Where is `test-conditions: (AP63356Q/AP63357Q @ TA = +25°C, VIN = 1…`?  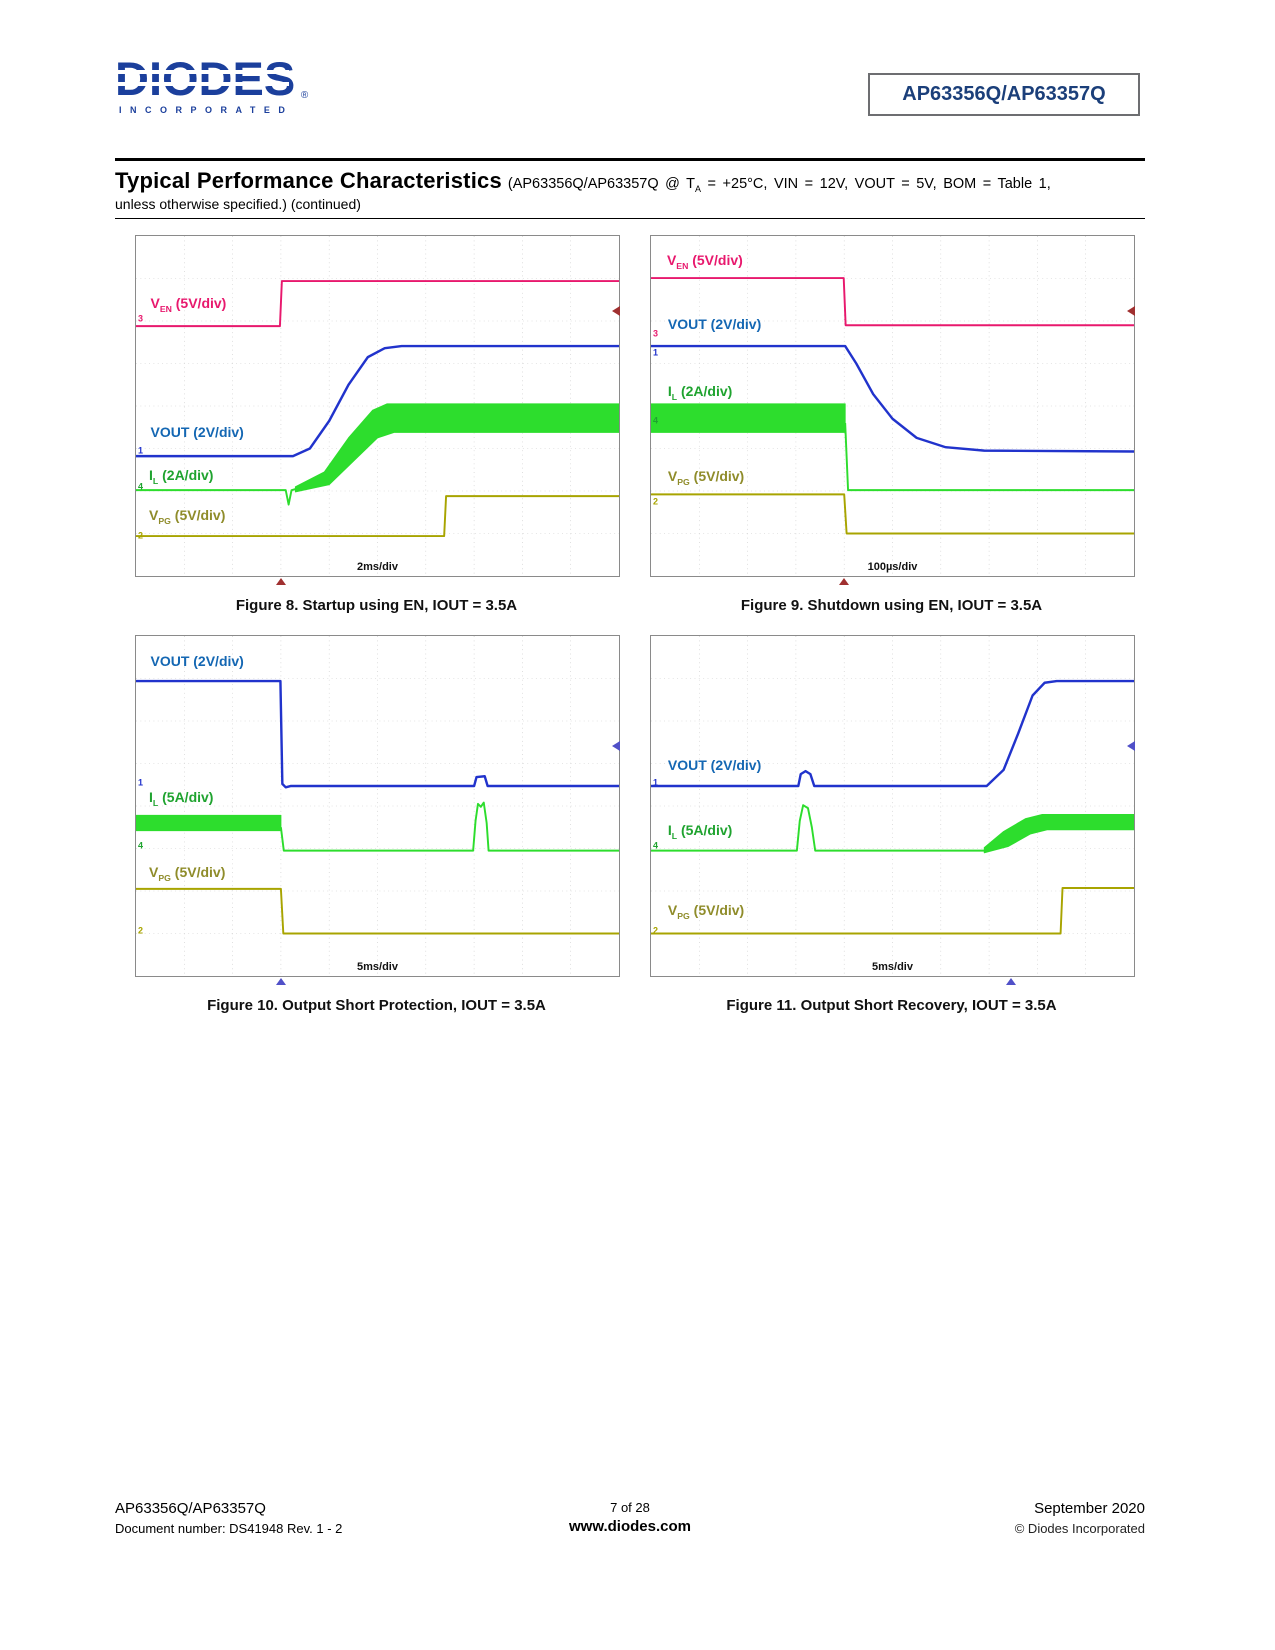
test-conditions: (AP63356Q/AP63357Q @ TA = +25°C, VIN = 1… is located at coordinates (779, 185).